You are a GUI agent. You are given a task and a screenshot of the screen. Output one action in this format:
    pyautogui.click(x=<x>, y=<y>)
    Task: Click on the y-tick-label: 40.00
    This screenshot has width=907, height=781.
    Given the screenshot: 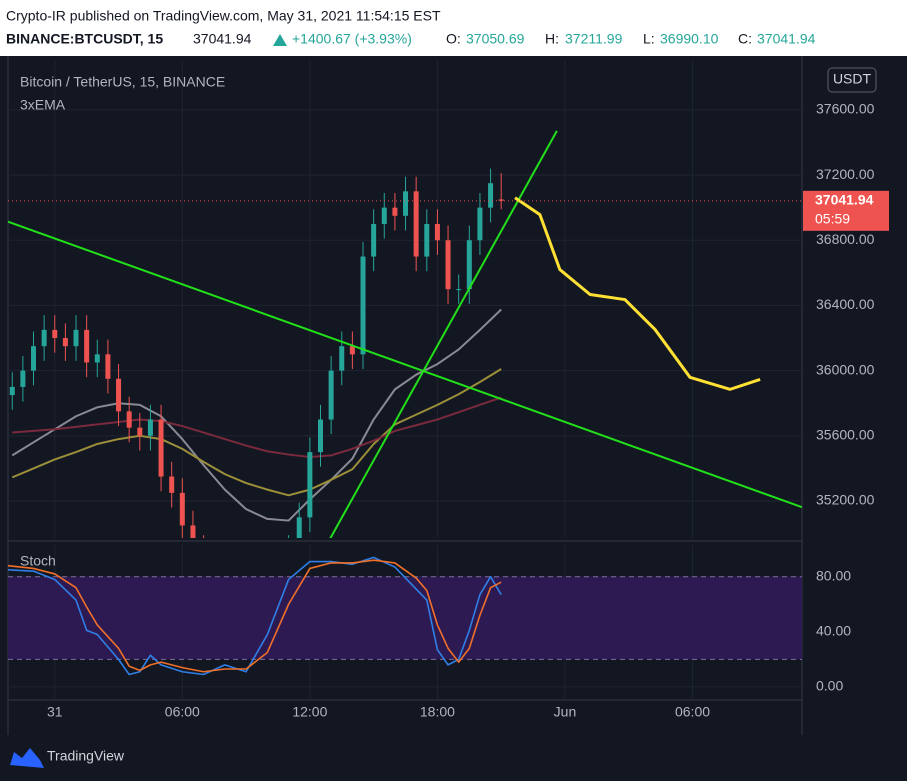 What is the action you would take?
    pyautogui.click(x=833, y=631)
    